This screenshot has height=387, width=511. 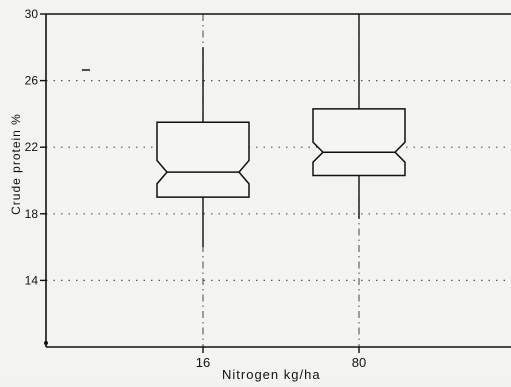 What do you see at coordinates (203, 362) in the screenshot?
I see `x-tick-label: 16` at bounding box center [203, 362].